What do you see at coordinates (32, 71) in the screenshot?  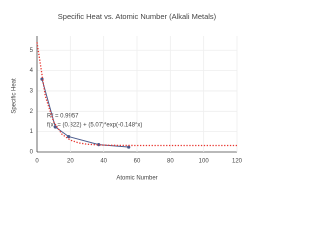 I see `y-tick-label: 4` at bounding box center [32, 71].